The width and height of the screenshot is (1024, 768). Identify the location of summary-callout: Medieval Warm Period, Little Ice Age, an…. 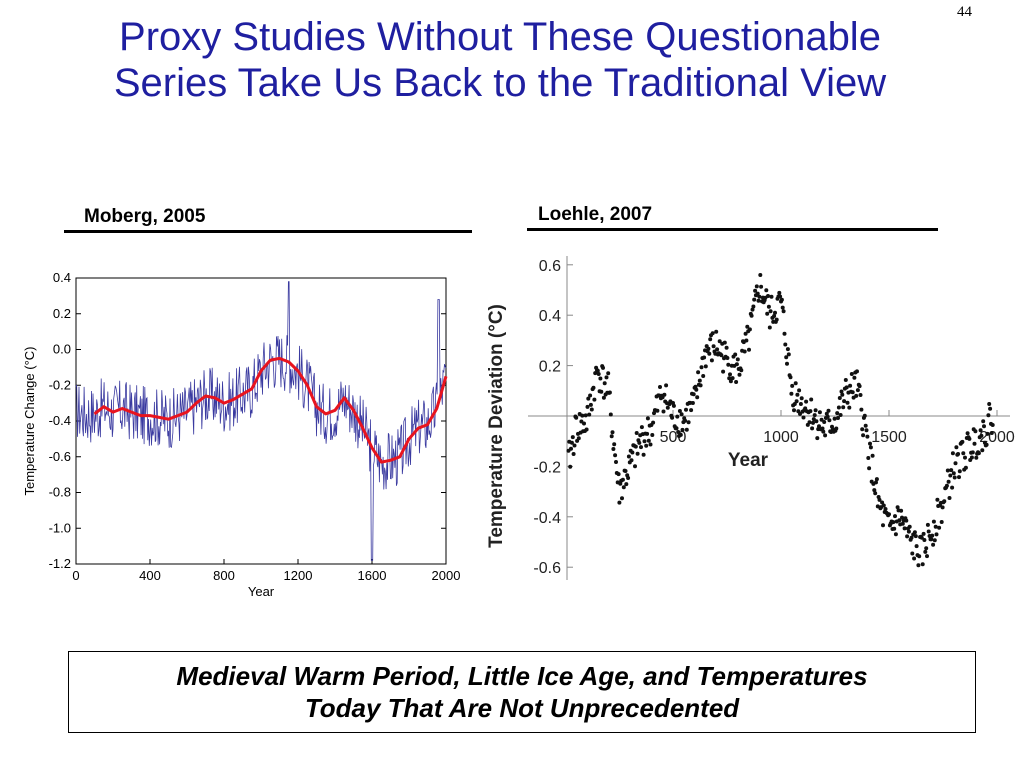
(522, 692).